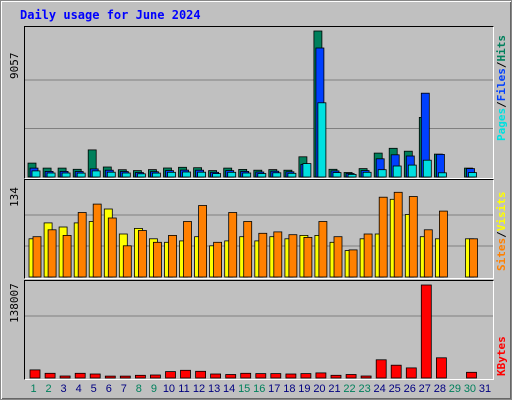  I want to click on day-label: 22, so click(349, 389).